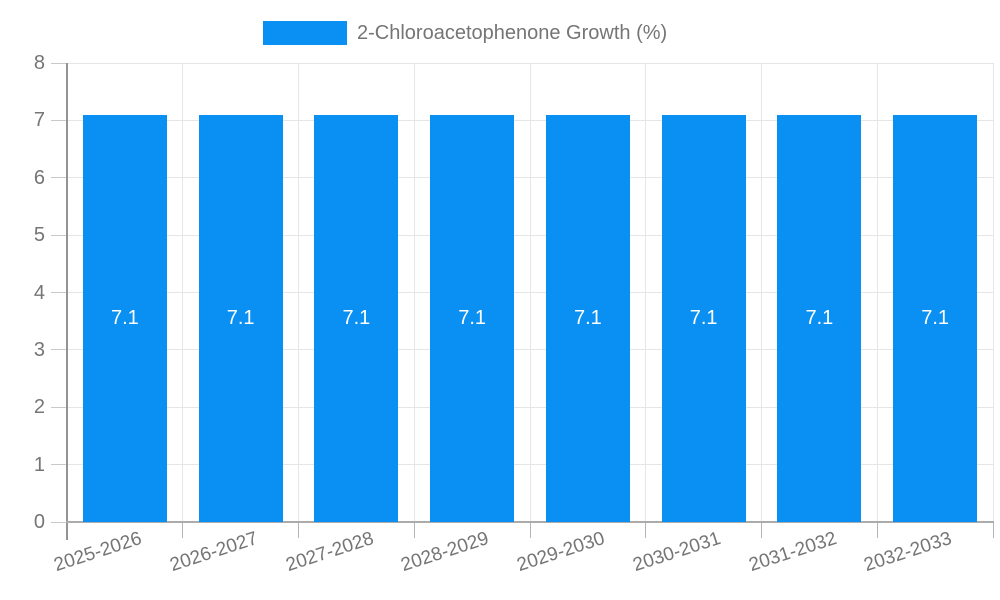  I want to click on x-axis-category-label: 2027-2028, so click(329, 552).